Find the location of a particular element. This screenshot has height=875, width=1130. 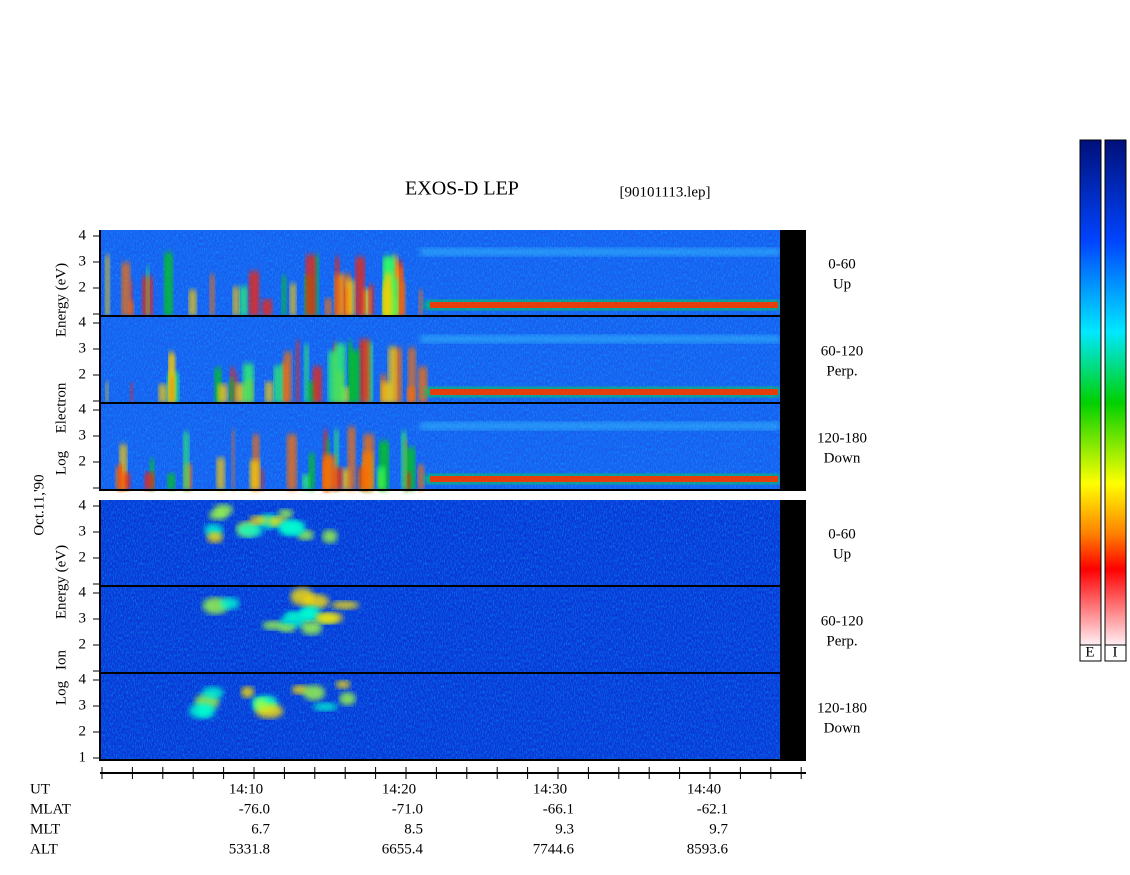

colorbar-e is located at coordinates (1090, 392).